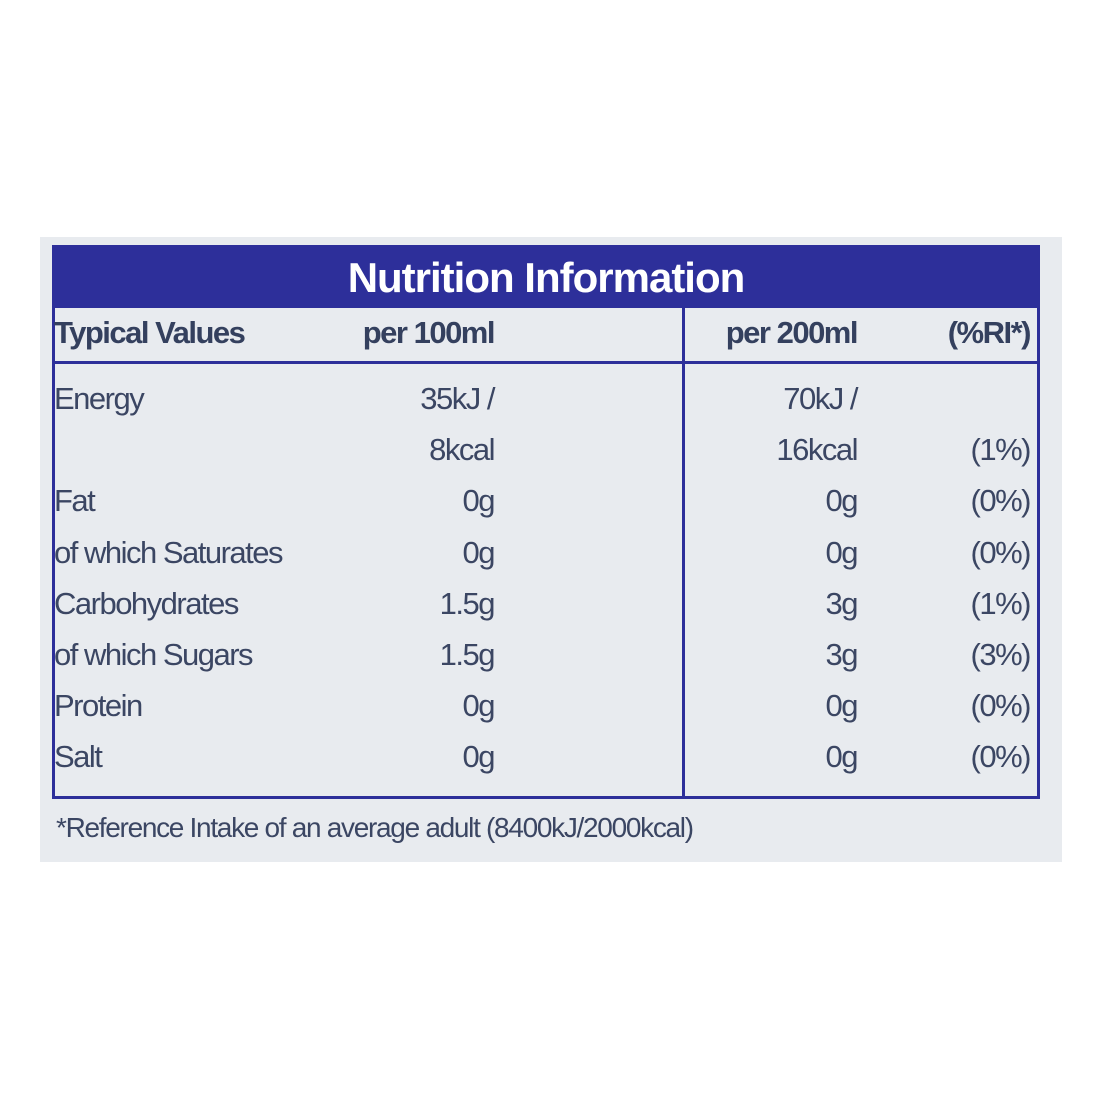 The image size is (1100, 1100). I want to click on cell-label: Salt, so click(78, 757).